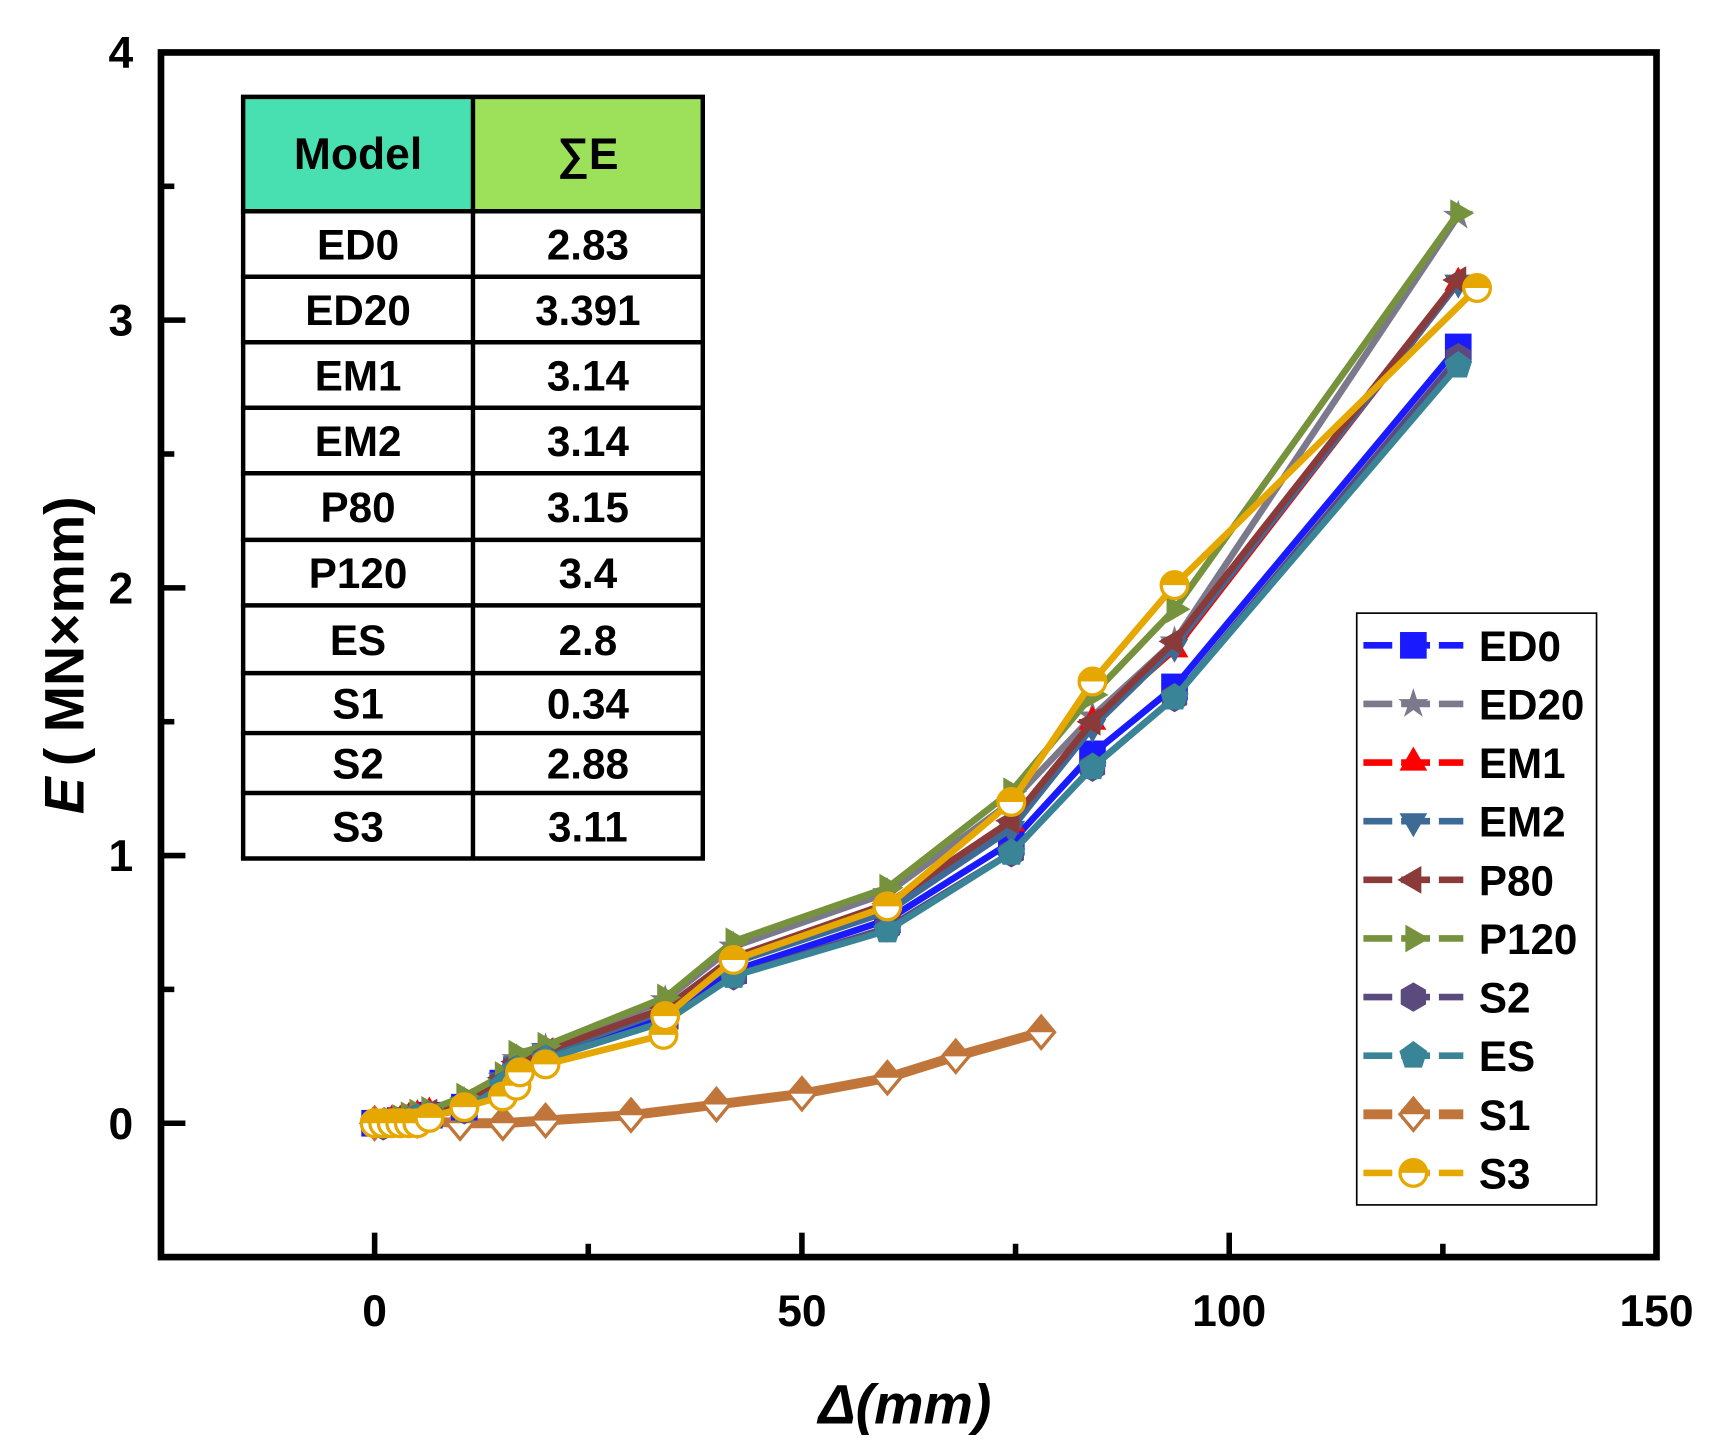 This screenshot has height=1445, width=1732. Describe the element at coordinates (1522, 763) in the screenshot. I see `legend-label: EM1` at that location.